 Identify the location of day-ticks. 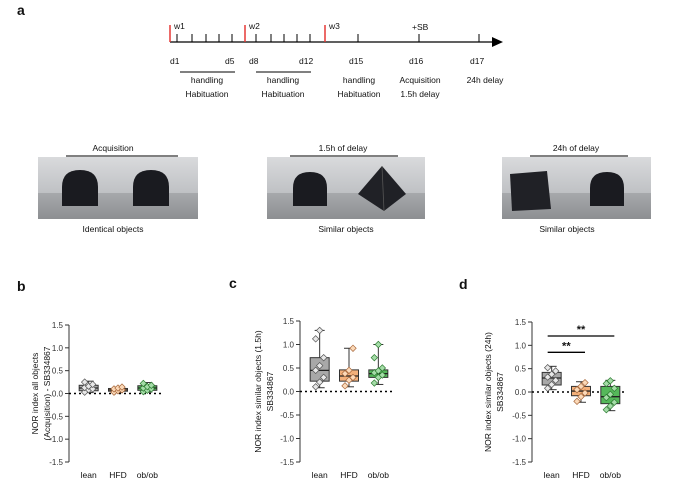
(328, 38).